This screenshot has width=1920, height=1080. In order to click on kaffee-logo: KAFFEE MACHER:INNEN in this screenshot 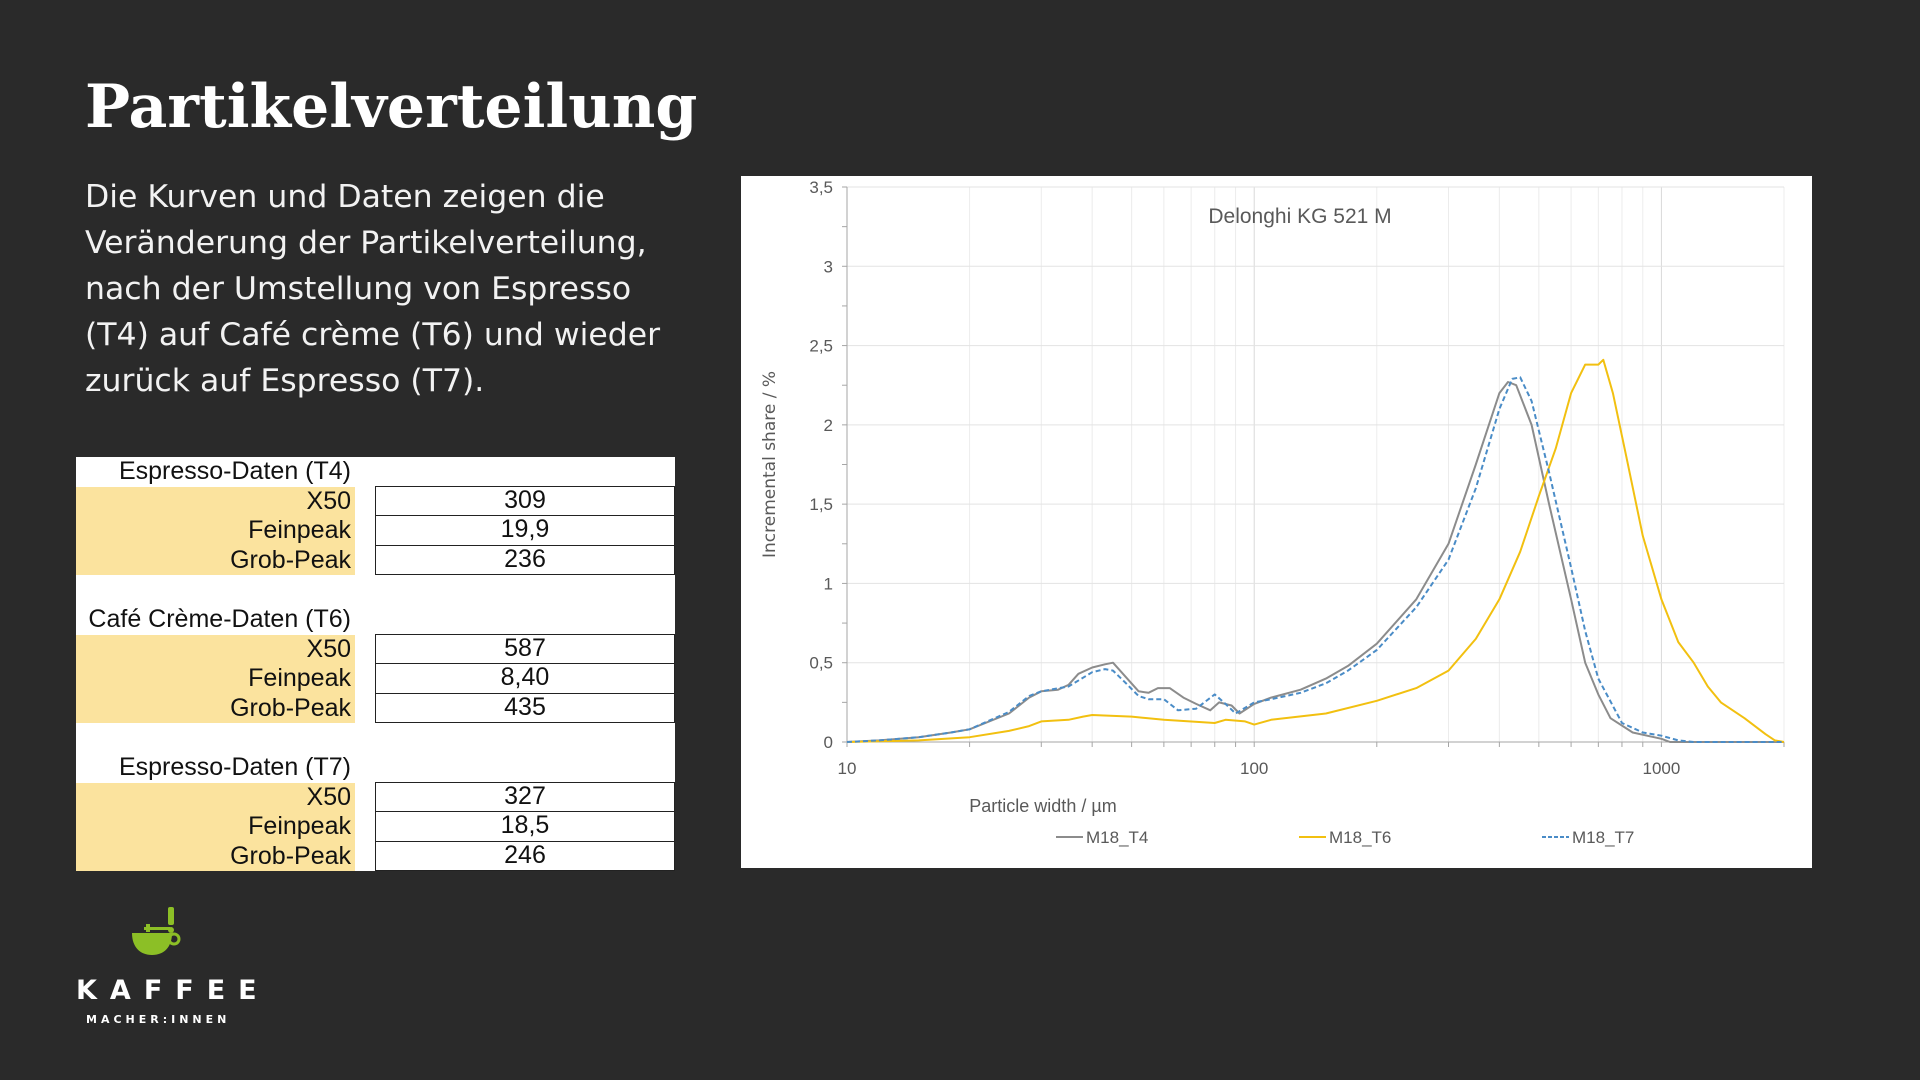, I will do `click(164, 965)`.